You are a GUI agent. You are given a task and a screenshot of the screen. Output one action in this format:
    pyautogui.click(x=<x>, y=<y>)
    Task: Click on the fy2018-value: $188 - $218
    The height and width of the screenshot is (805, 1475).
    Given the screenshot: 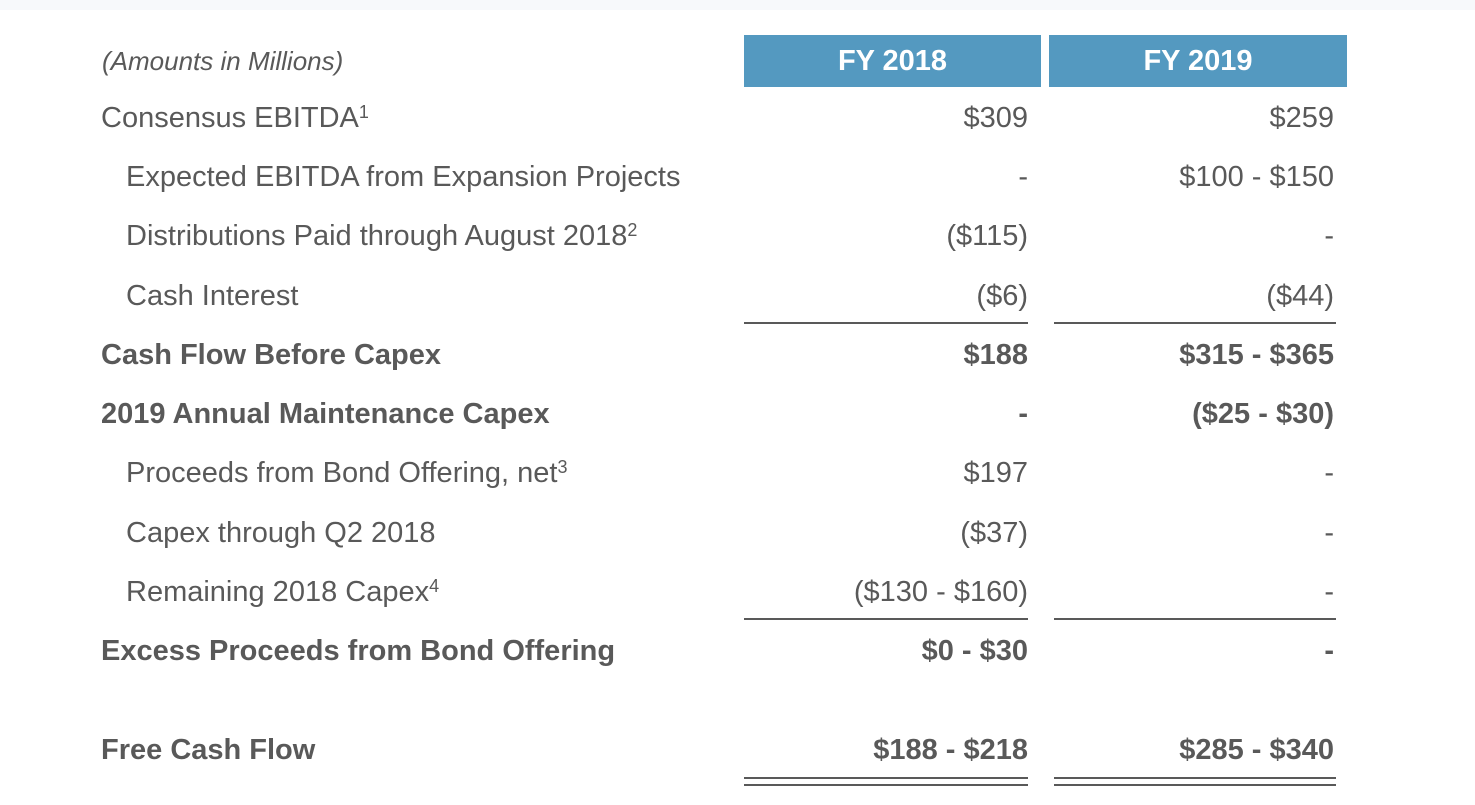 What is the action you would take?
    pyautogui.click(x=950, y=750)
    